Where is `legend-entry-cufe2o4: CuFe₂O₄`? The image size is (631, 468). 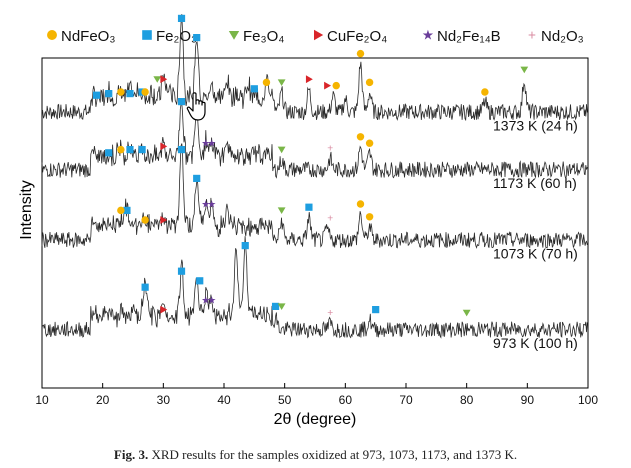
legend-entry-cufe2o4: CuFe₂O₄ is located at coordinates (357, 36).